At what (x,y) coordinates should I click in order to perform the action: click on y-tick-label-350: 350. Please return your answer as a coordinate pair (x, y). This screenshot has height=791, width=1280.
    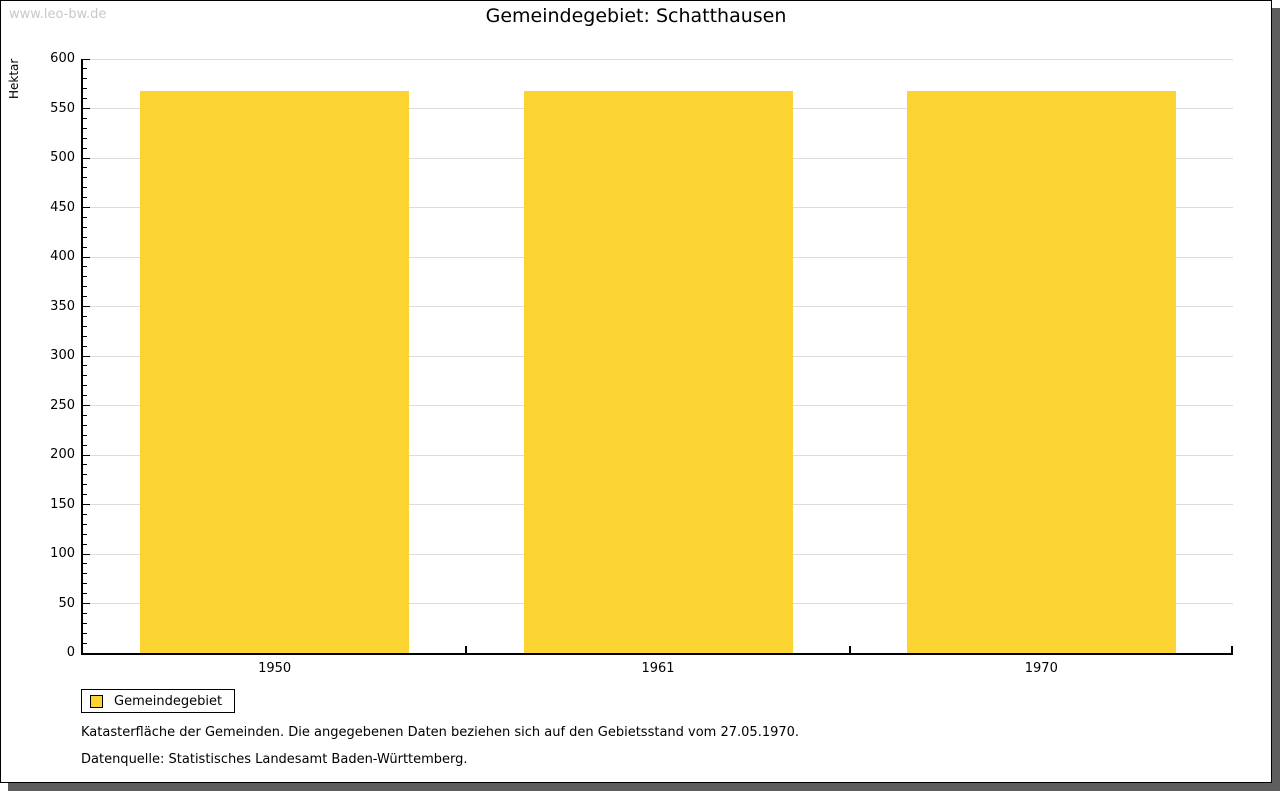
    Looking at the image, I should click on (62, 306).